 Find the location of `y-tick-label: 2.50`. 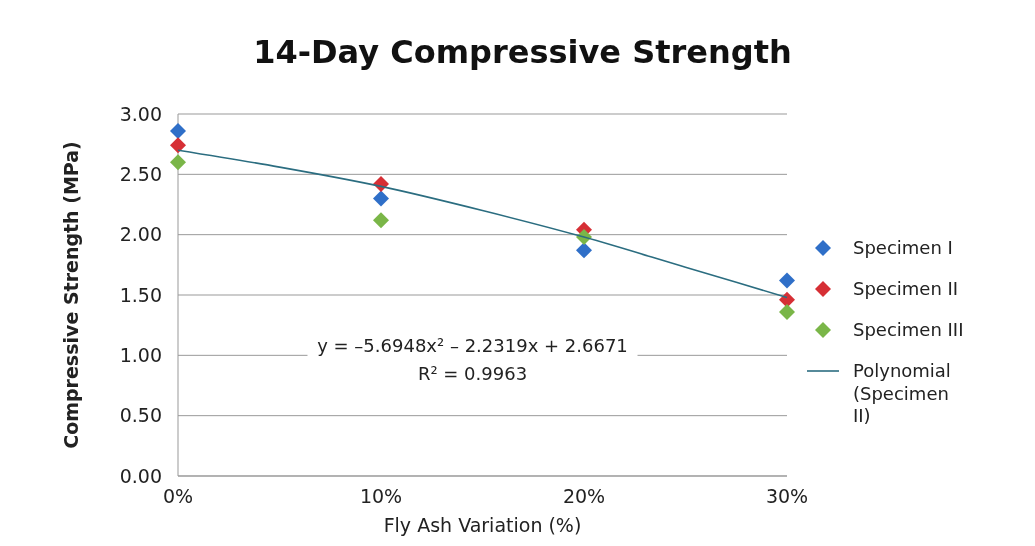

y-tick-label: 2.50 is located at coordinates (140, 173).